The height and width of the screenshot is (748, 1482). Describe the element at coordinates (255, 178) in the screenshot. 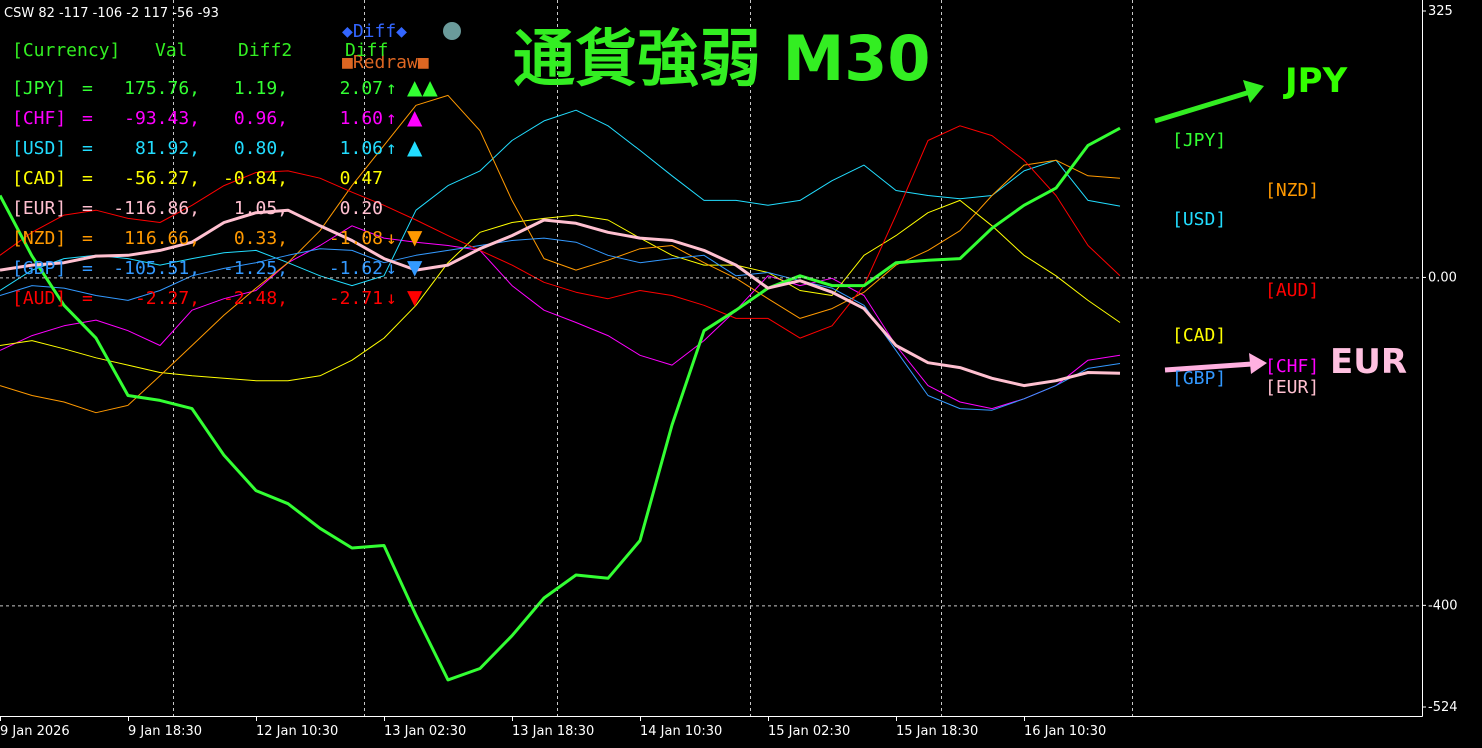

I see `table-cell: -0.84,` at that location.